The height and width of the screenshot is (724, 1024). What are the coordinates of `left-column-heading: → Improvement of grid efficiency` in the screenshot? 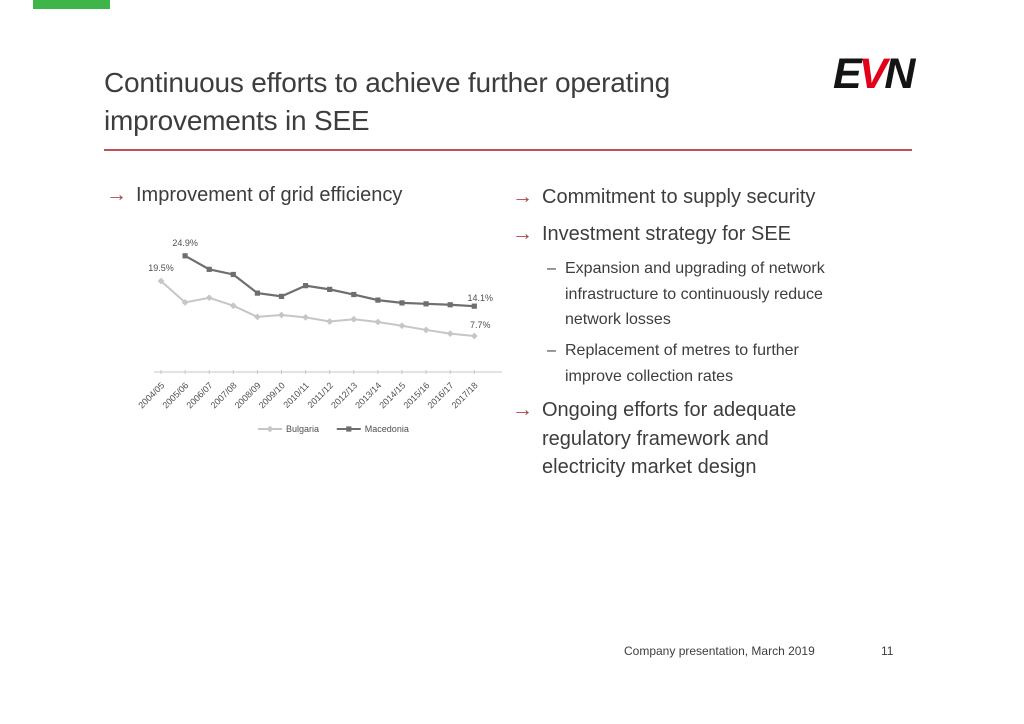 It's located at (306, 195).